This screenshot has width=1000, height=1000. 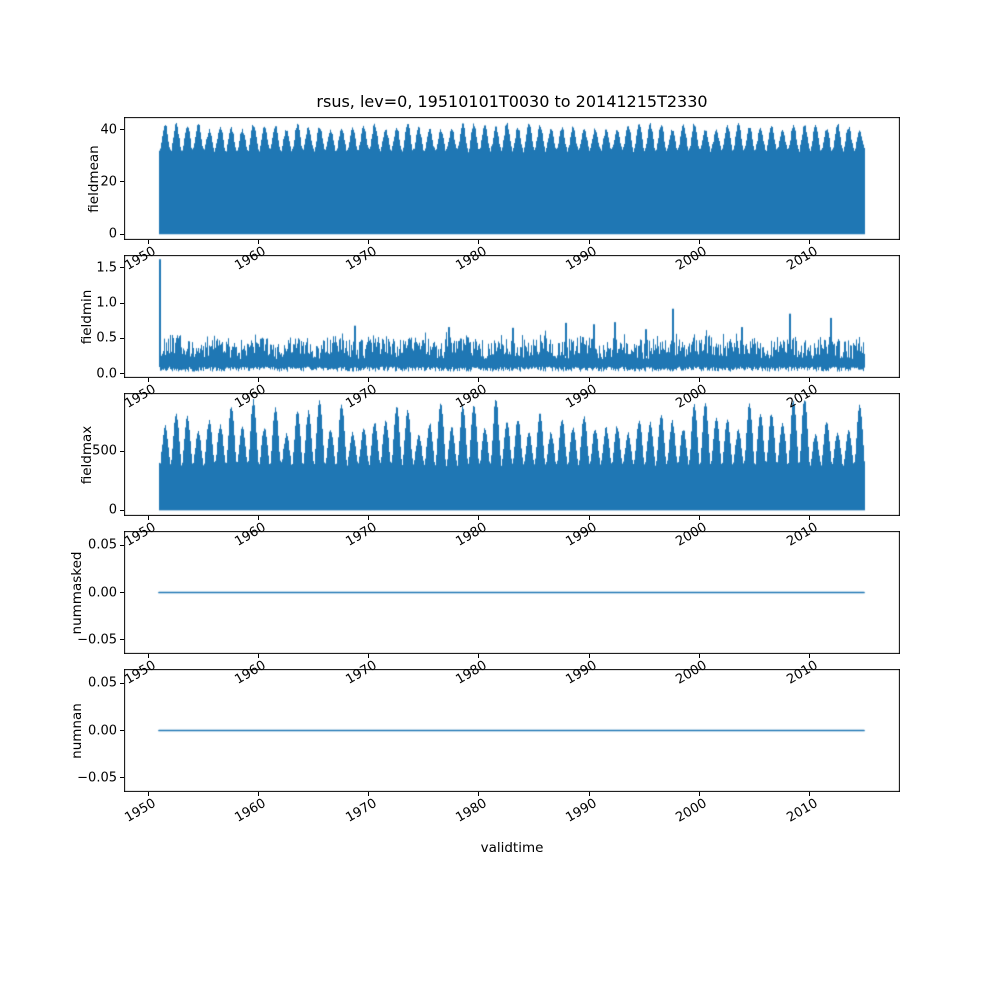 What do you see at coordinates (106, 268) in the screenshot?
I see `y-tick-label: 1.5` at bounding box center [106, 268].